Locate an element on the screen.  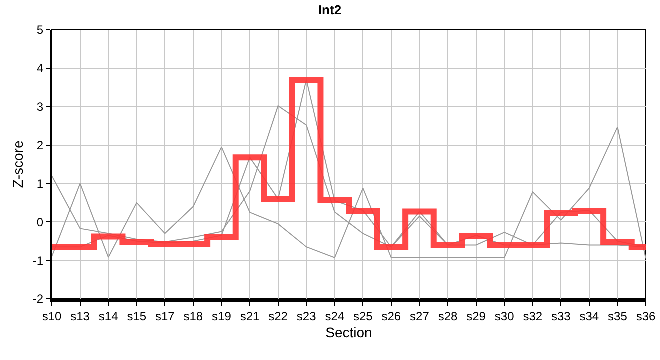
x-tick-label: s10 is located at coordinates (52, 316).